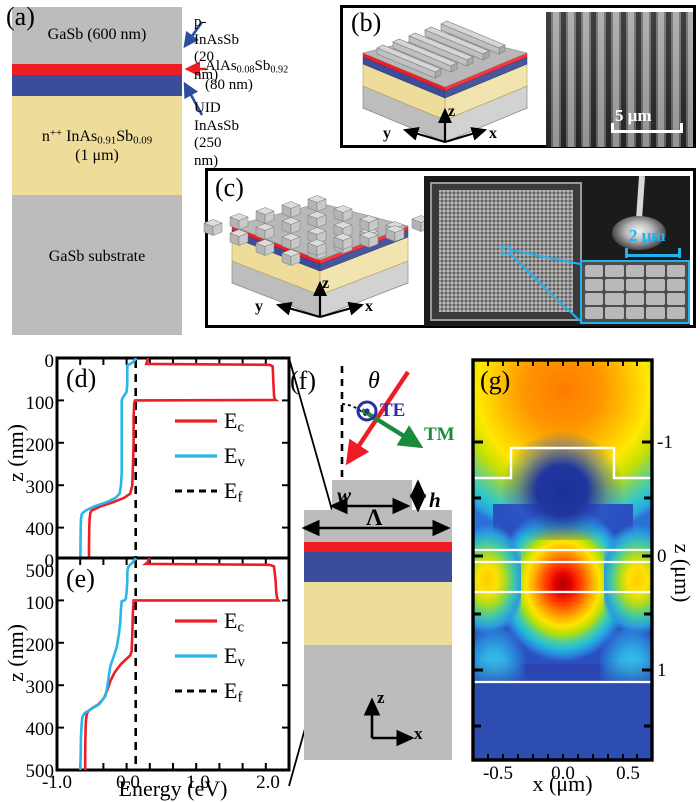 This screenshot has width=700, height=802. I want to click on panel-d-legend-ev-base: E, so click(231, 455).